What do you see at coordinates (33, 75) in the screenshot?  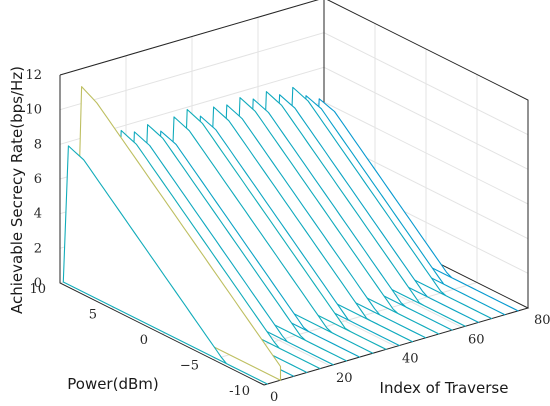 I see `z-tick-label: 12` at bounding box center [33, 75].